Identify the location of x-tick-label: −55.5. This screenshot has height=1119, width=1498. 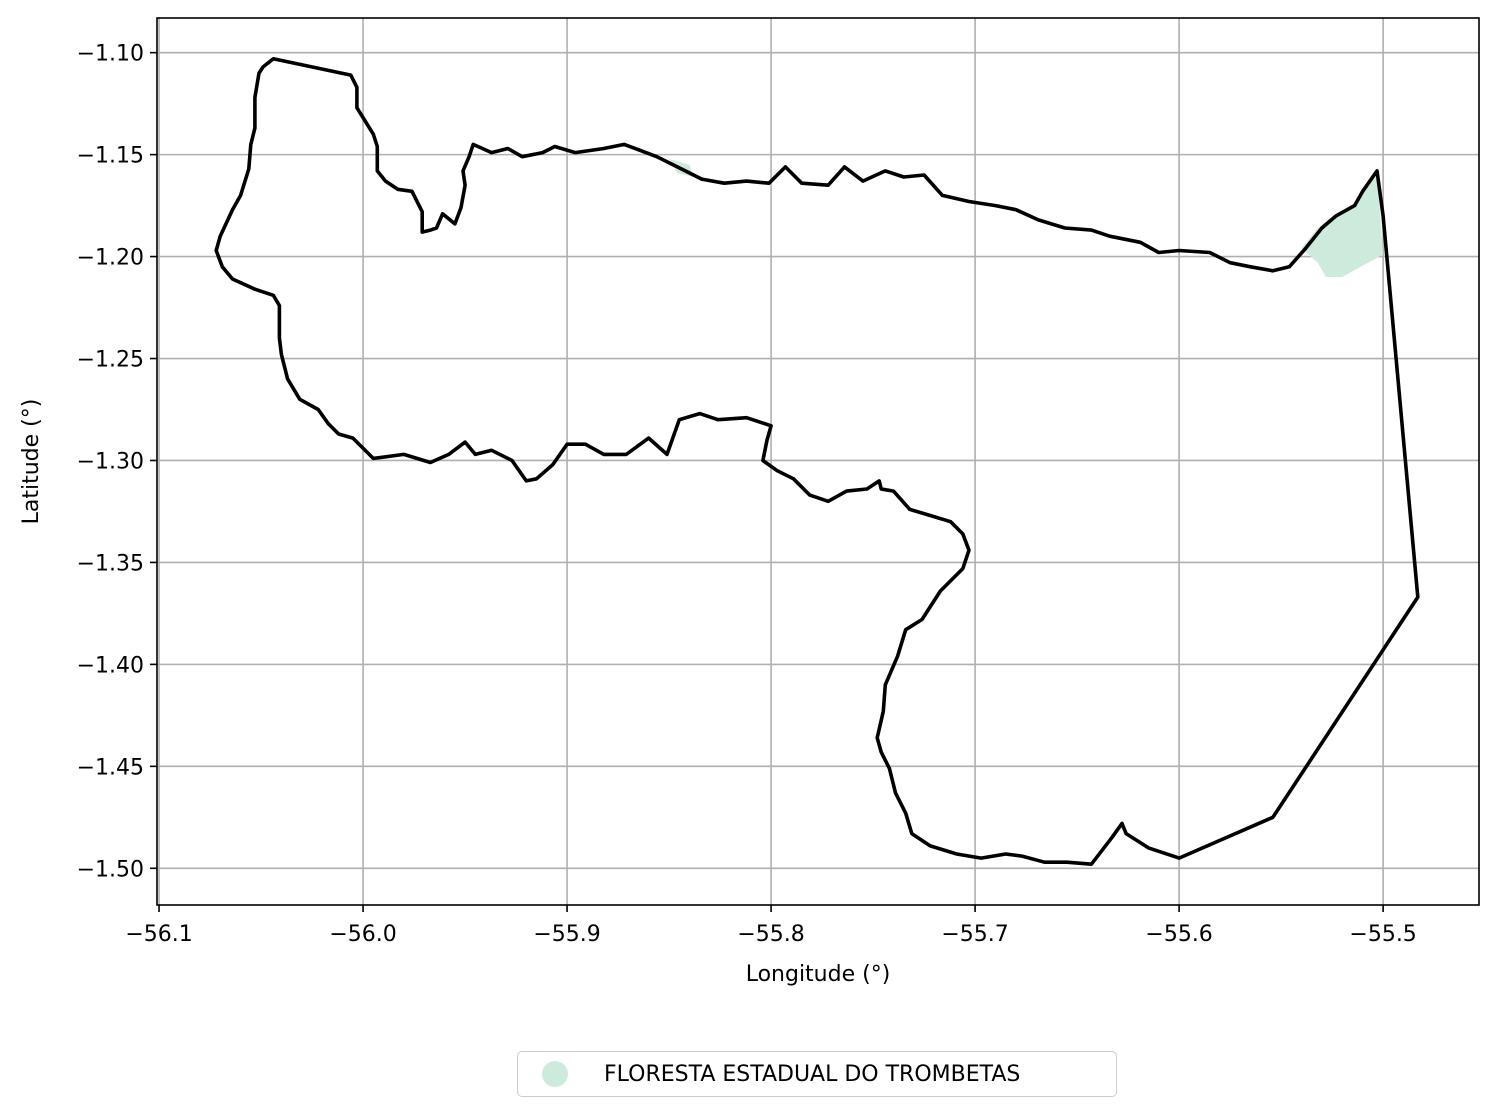
(1382, 934).